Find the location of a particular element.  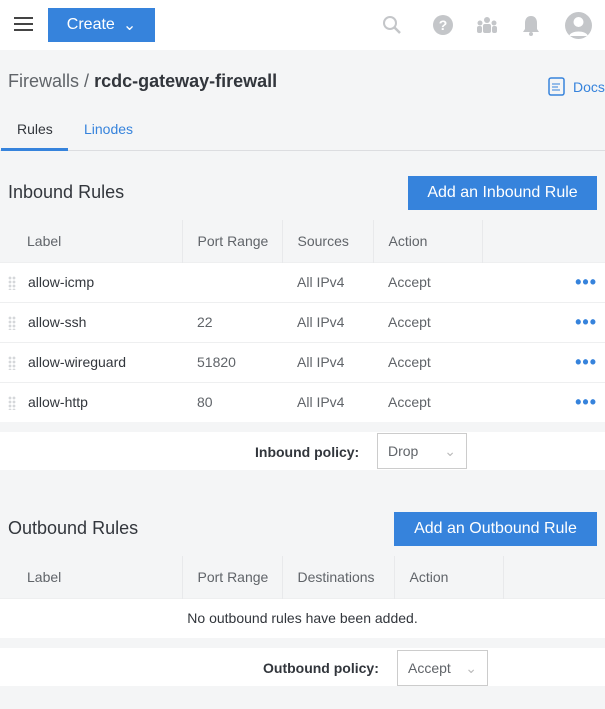

docs-label: Docs is located at coordinates (589, 86).